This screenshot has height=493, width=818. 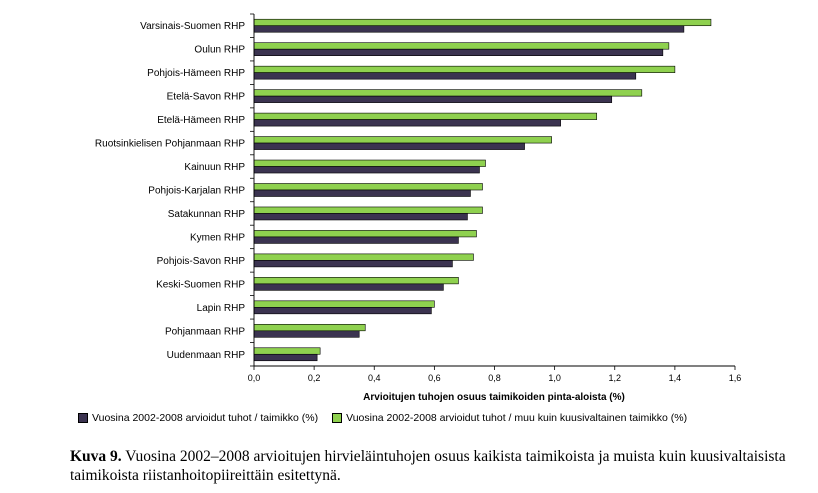 I want to click on category-label: Keski-Suomen RHP, so click(x=200, y=284).